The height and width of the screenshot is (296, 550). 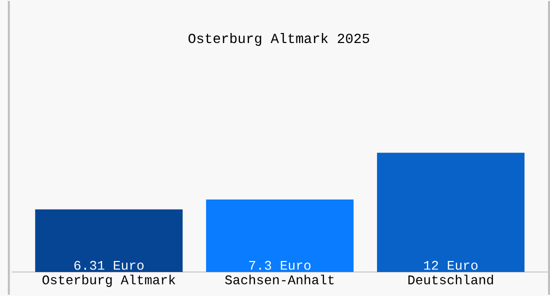 I want to click on x-tick-label: Osterburg Altmark, so click(x=109, y=281).